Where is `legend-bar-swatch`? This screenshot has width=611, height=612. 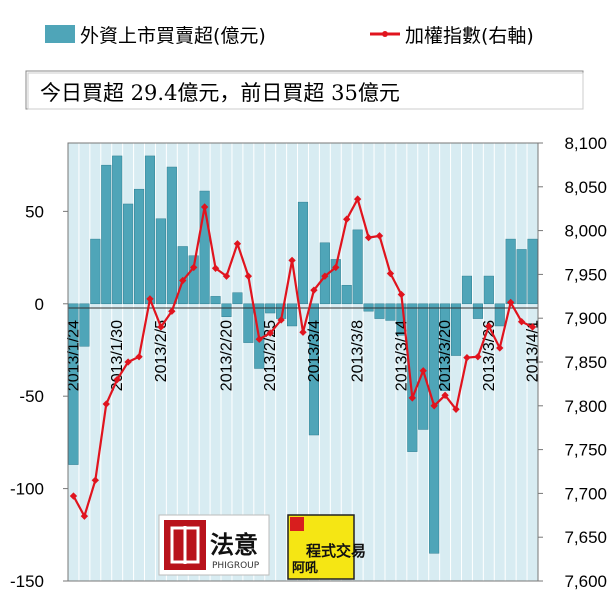
legend-bar-swatch is located at coordinates (60, 34).